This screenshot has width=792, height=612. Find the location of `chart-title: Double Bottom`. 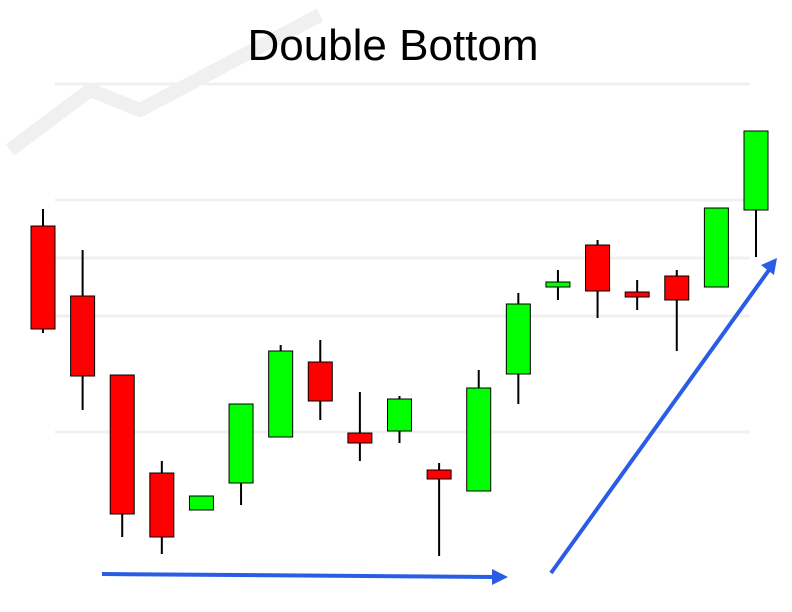

chart-title: Double Bottom is located at coordinates (392, 45).